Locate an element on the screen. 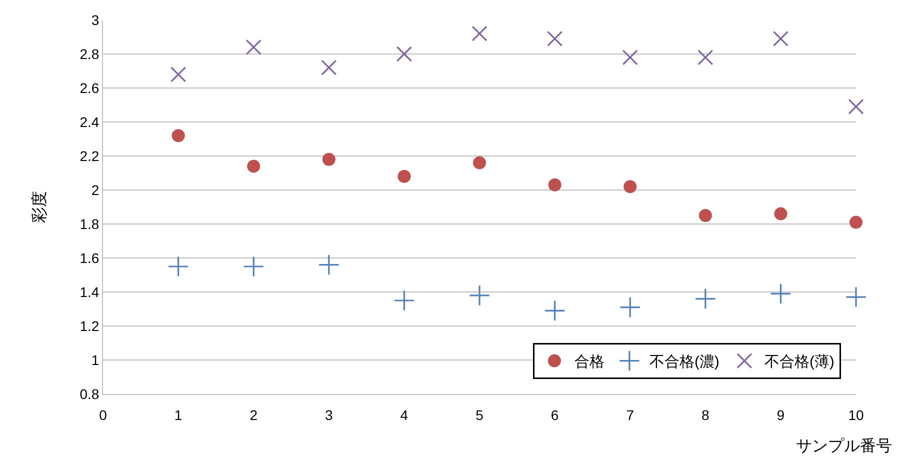  y-tick-label: 0.8 is located at coordinates (90, 394).